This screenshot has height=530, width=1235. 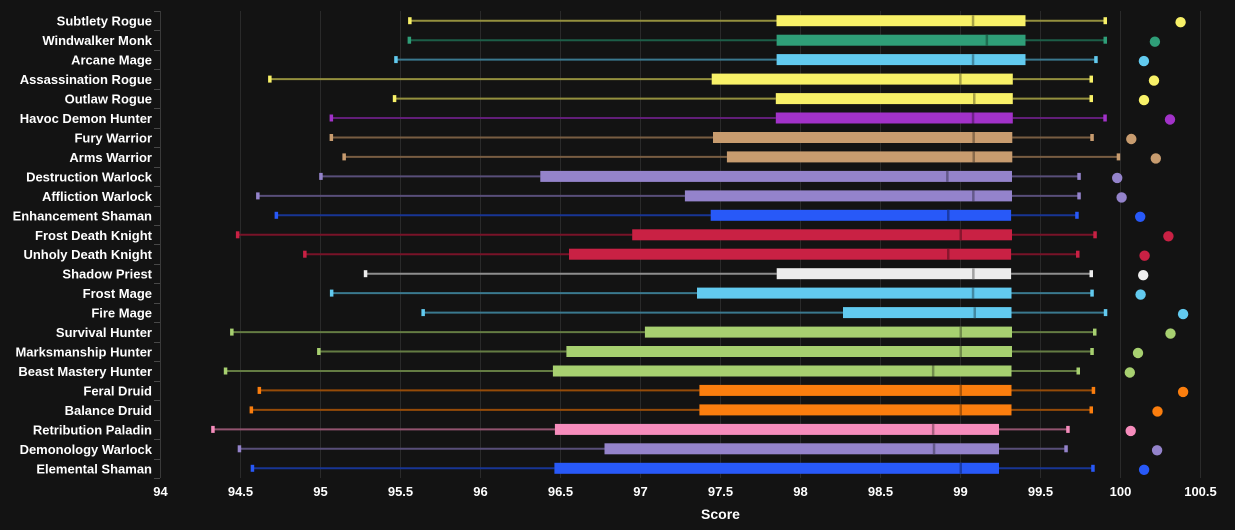 I want to click on svg-text: Demonology Warlock, so click(x=86, y=449).